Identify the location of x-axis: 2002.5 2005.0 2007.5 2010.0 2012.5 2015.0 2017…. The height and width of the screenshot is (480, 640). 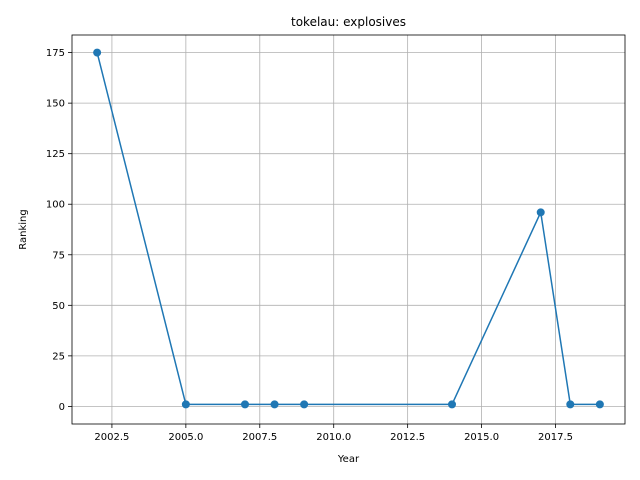
(333, 433).